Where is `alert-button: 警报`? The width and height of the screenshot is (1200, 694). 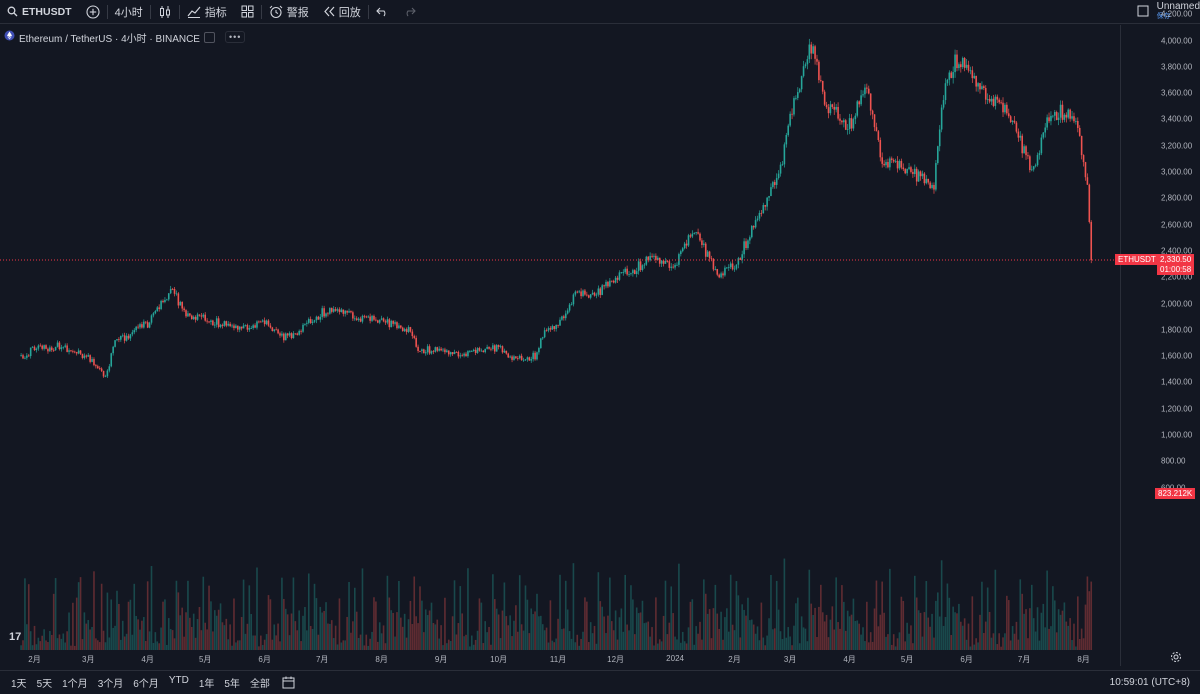 alert-button: 警报 is located at coordinates (289, 12).